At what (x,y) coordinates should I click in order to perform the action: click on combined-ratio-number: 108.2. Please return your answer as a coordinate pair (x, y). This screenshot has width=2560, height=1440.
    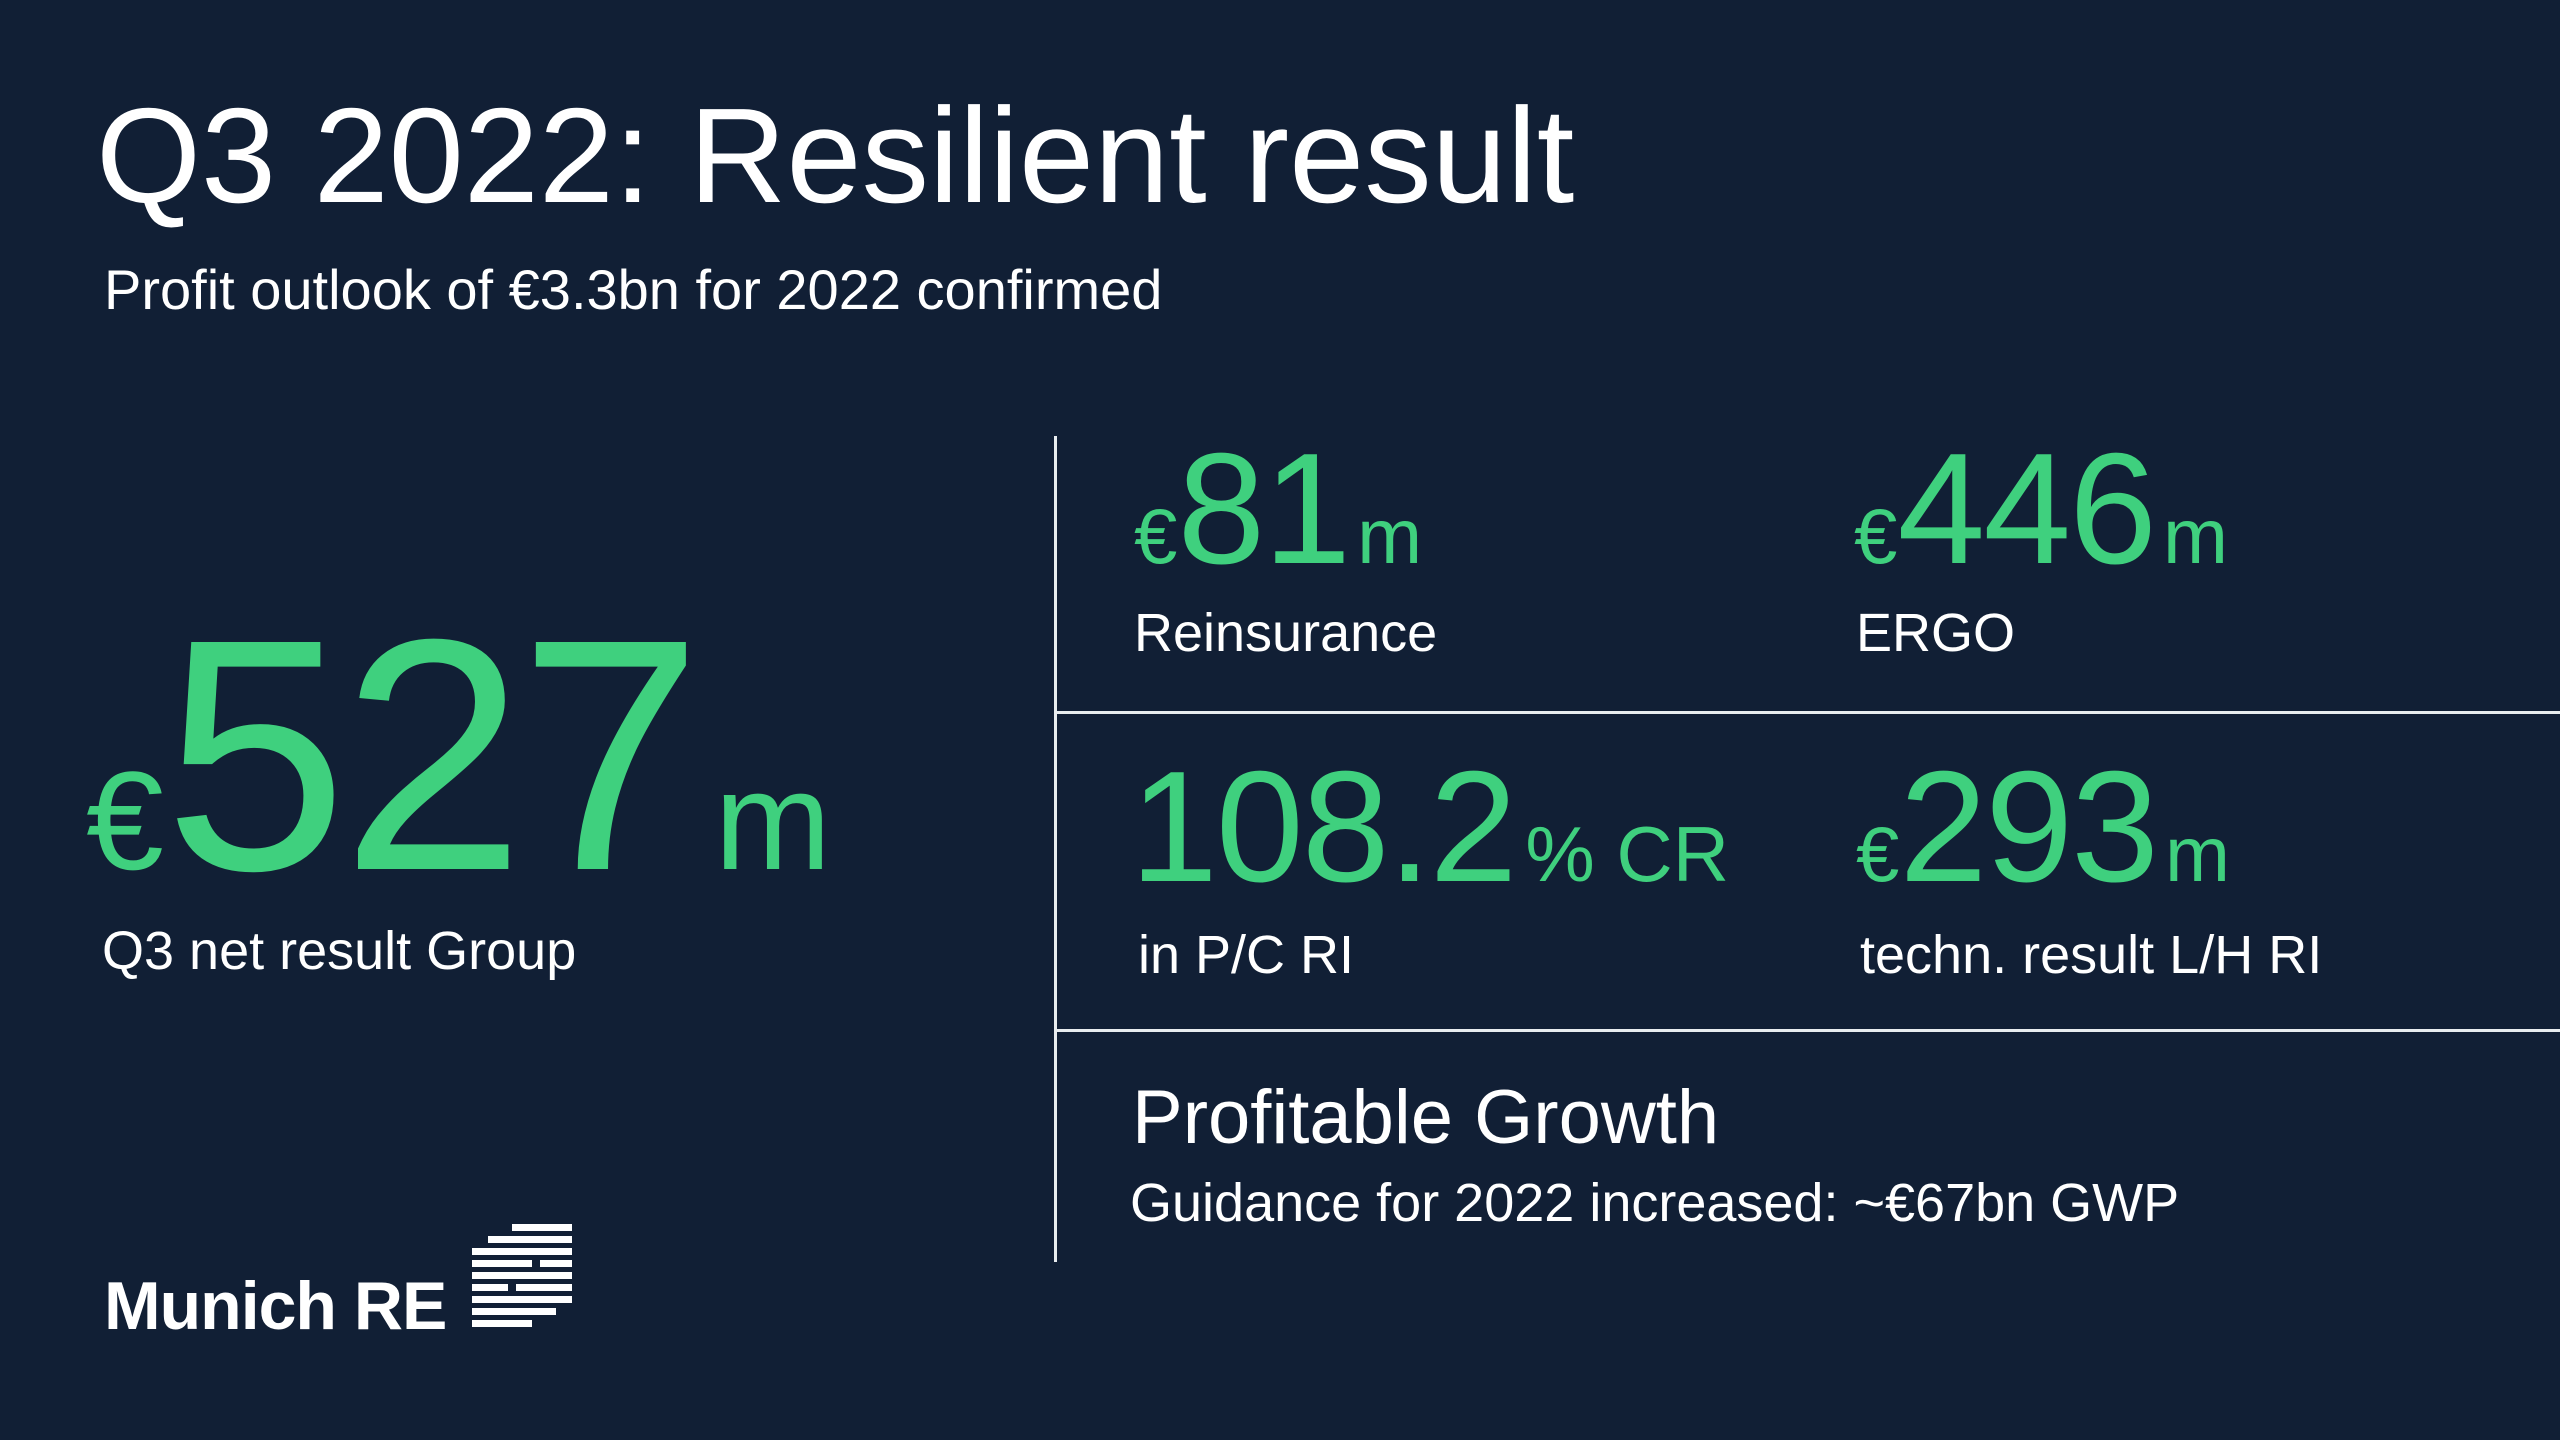
    Looking at the image, I should click on (1323, 827).